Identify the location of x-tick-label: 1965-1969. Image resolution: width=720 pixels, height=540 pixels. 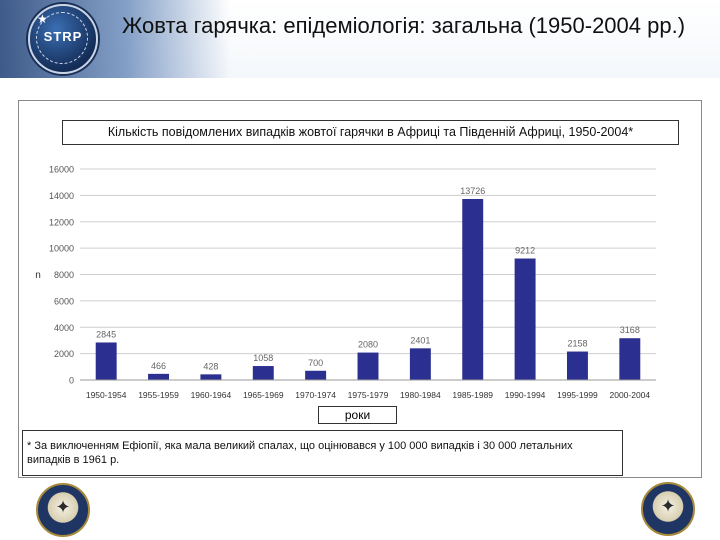
(263, 395).